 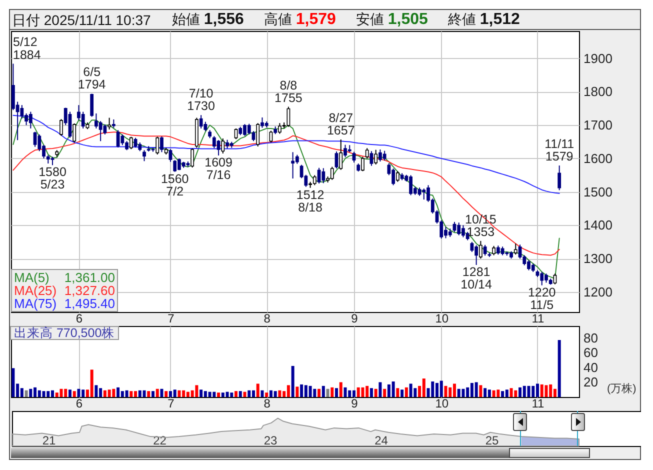 What do you see at coordinates (346, 19) in the screenshot?
I see `text: 始値 1,556 高値 1,579 安値 1,505 終値 1,512` at bounding box center [346, 19].